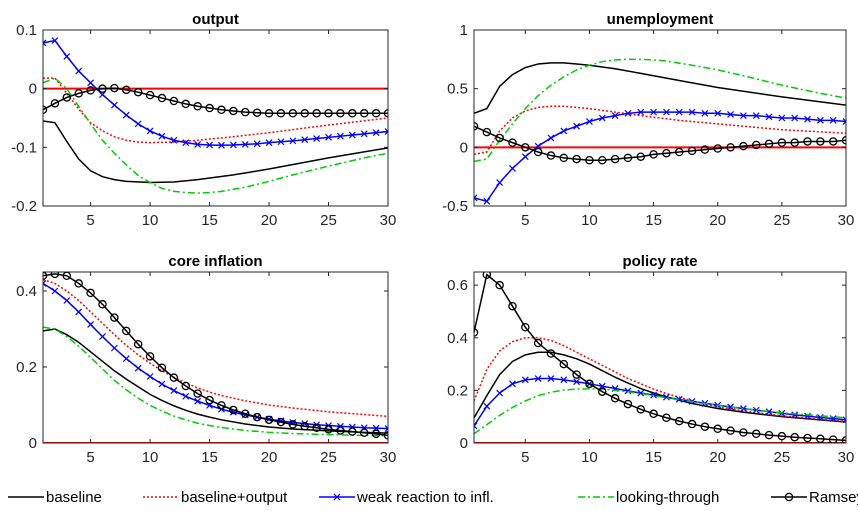 Image resolution: width=858 pixels, height=511 pixels. What do you see at coordinates (234, 497) in the screenshot?
I see `legend-label-baseline-output: baseline+output` at bounding box center [234, 497].